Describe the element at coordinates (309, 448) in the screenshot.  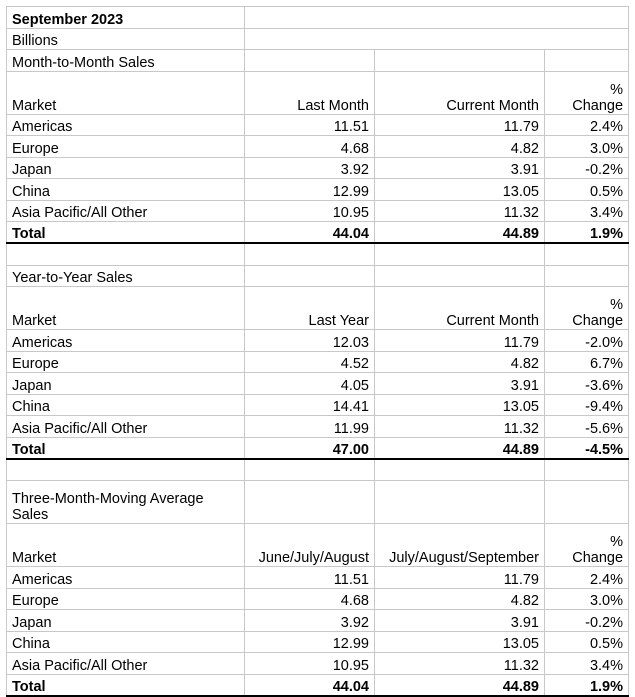
I see `total-value: 47.00` at that location.